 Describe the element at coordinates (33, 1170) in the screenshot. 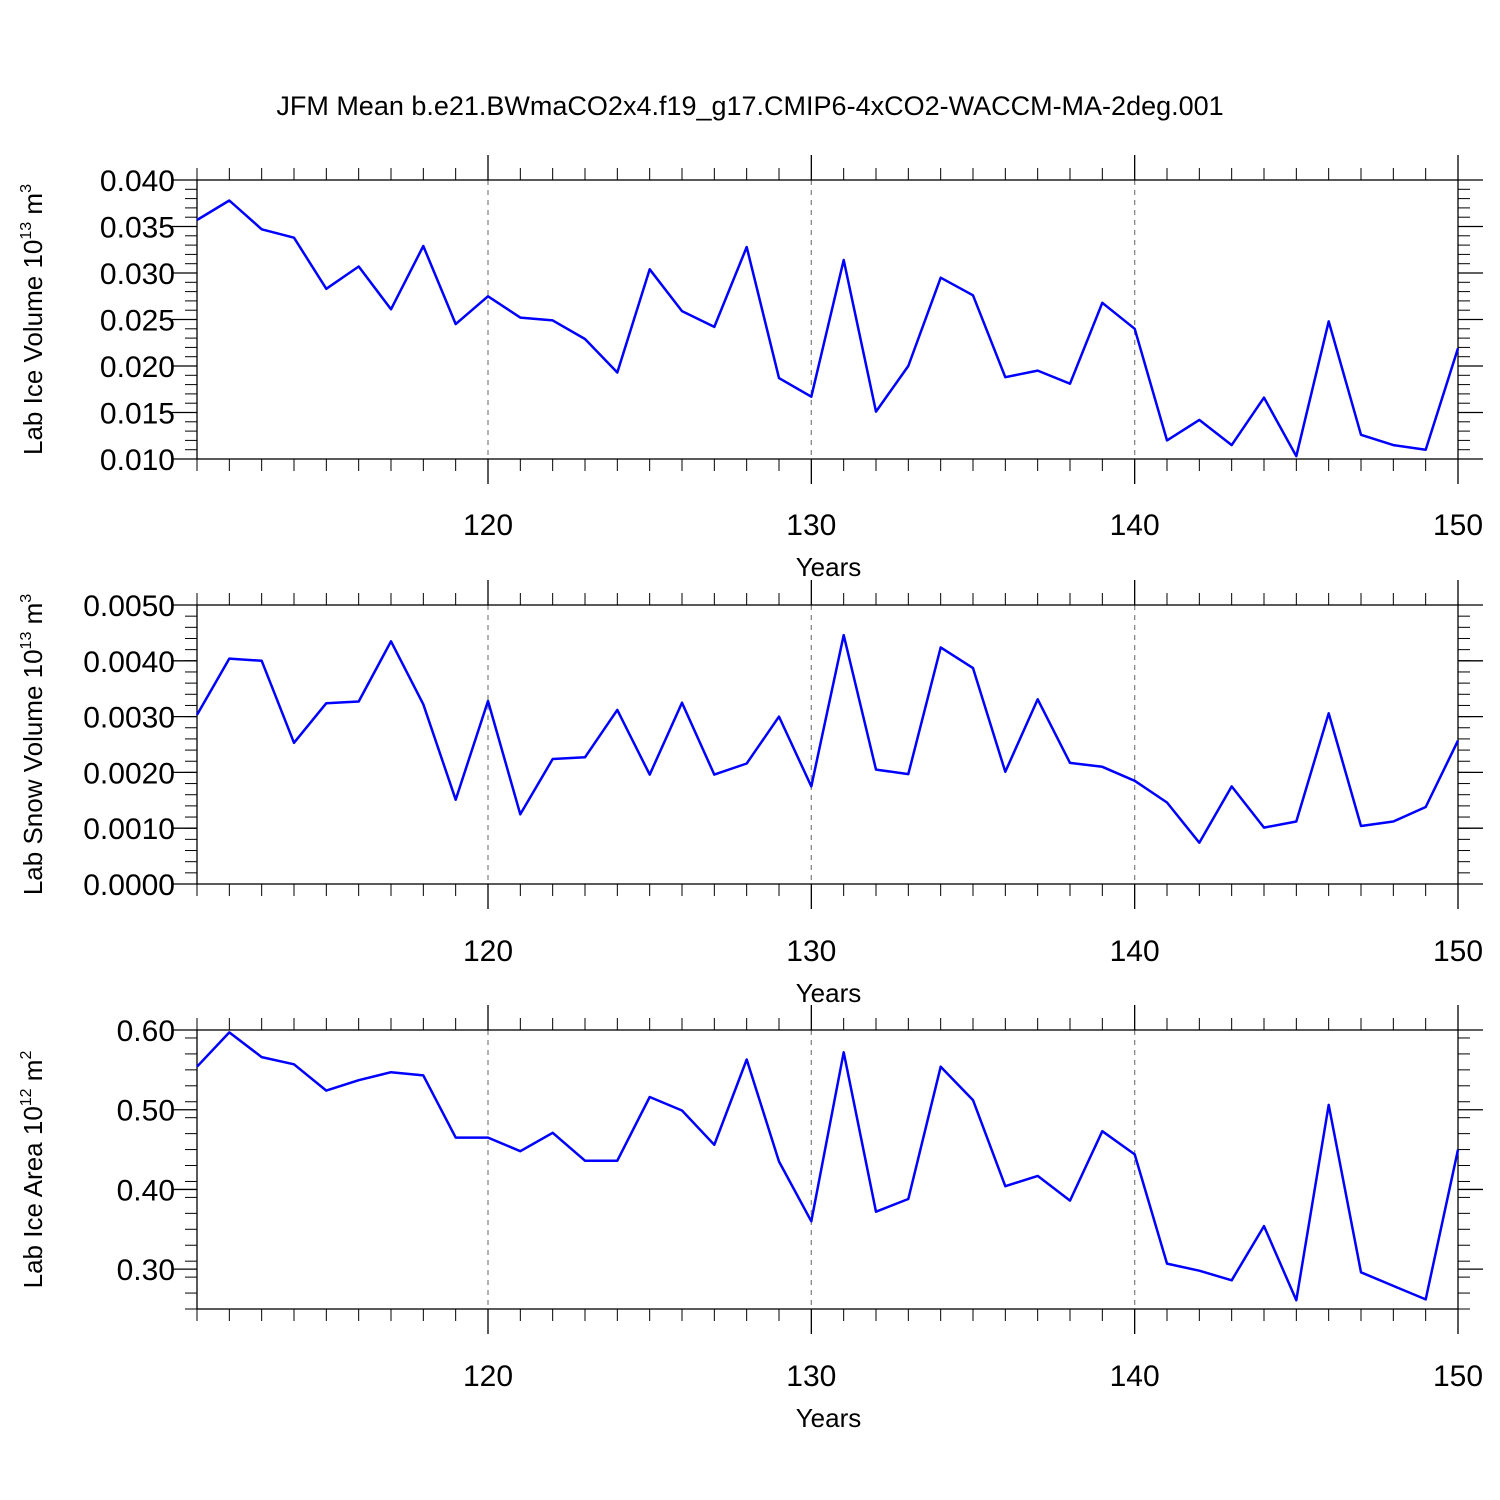

I see `y-axis-label: Lab Ice Area 1012 m2` at that location.